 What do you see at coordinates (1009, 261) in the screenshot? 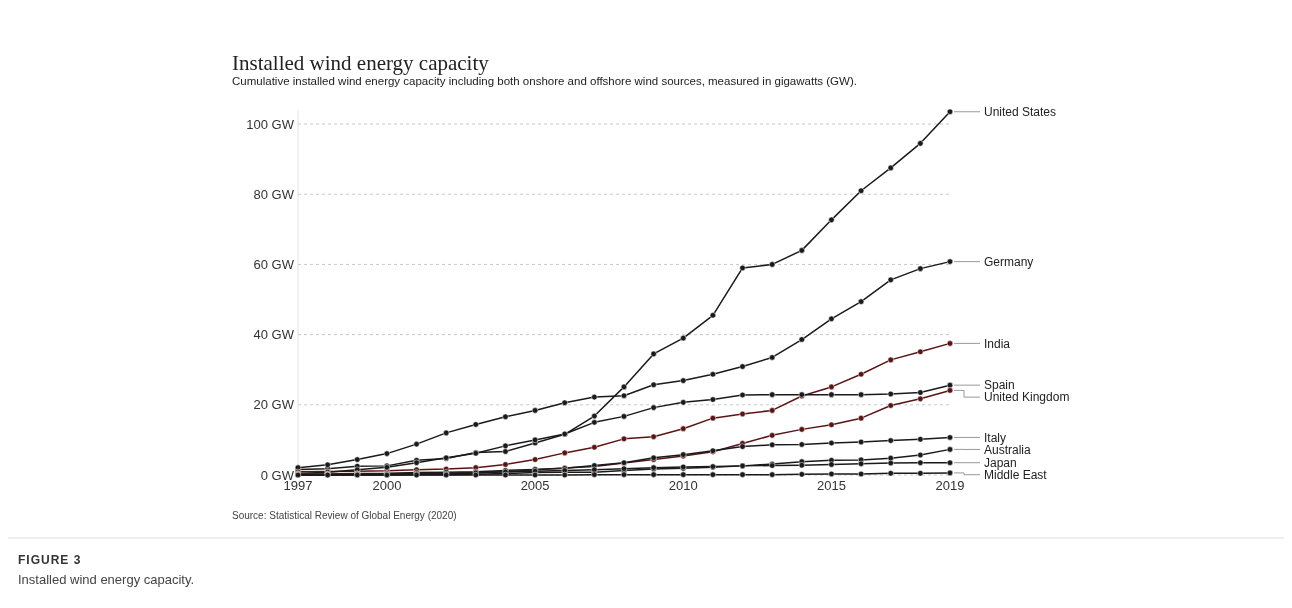
I see `text: Germany` at bounding box center [1009, 261].